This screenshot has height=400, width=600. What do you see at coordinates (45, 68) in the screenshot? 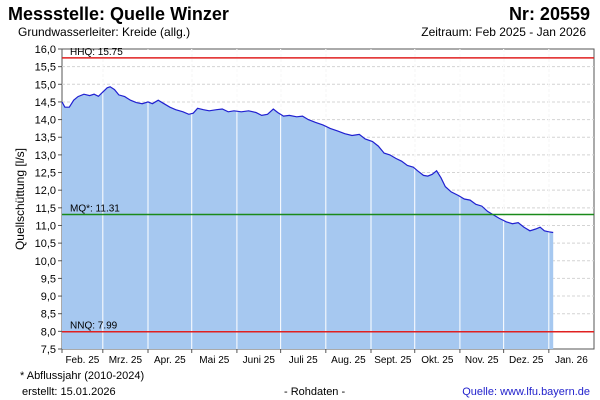
I see `y-tick-label: 15,5` at bounding box center [45, 68].